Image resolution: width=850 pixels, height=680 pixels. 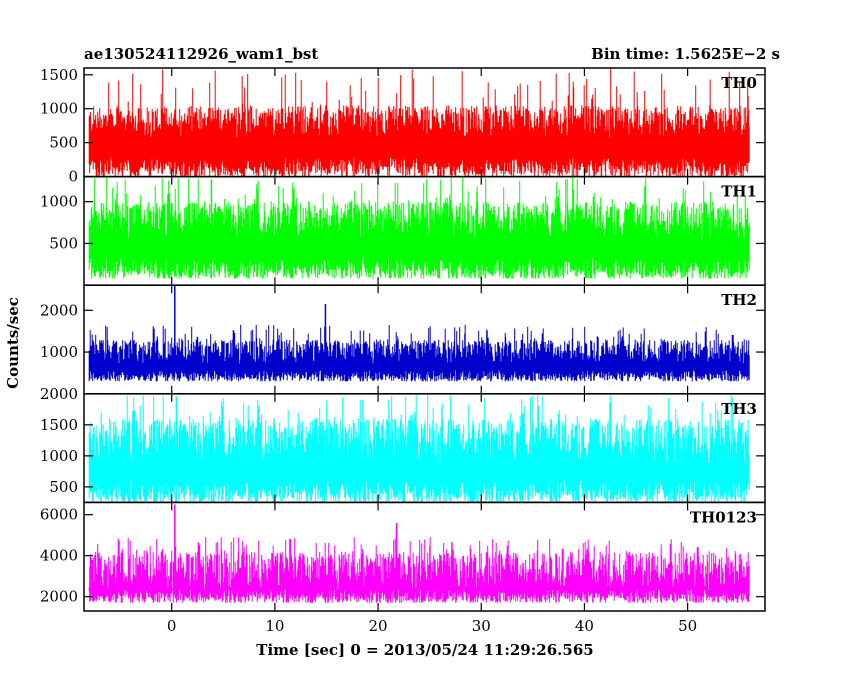 I want to click on y-tick-label: 0, so click(x=73, y=177).